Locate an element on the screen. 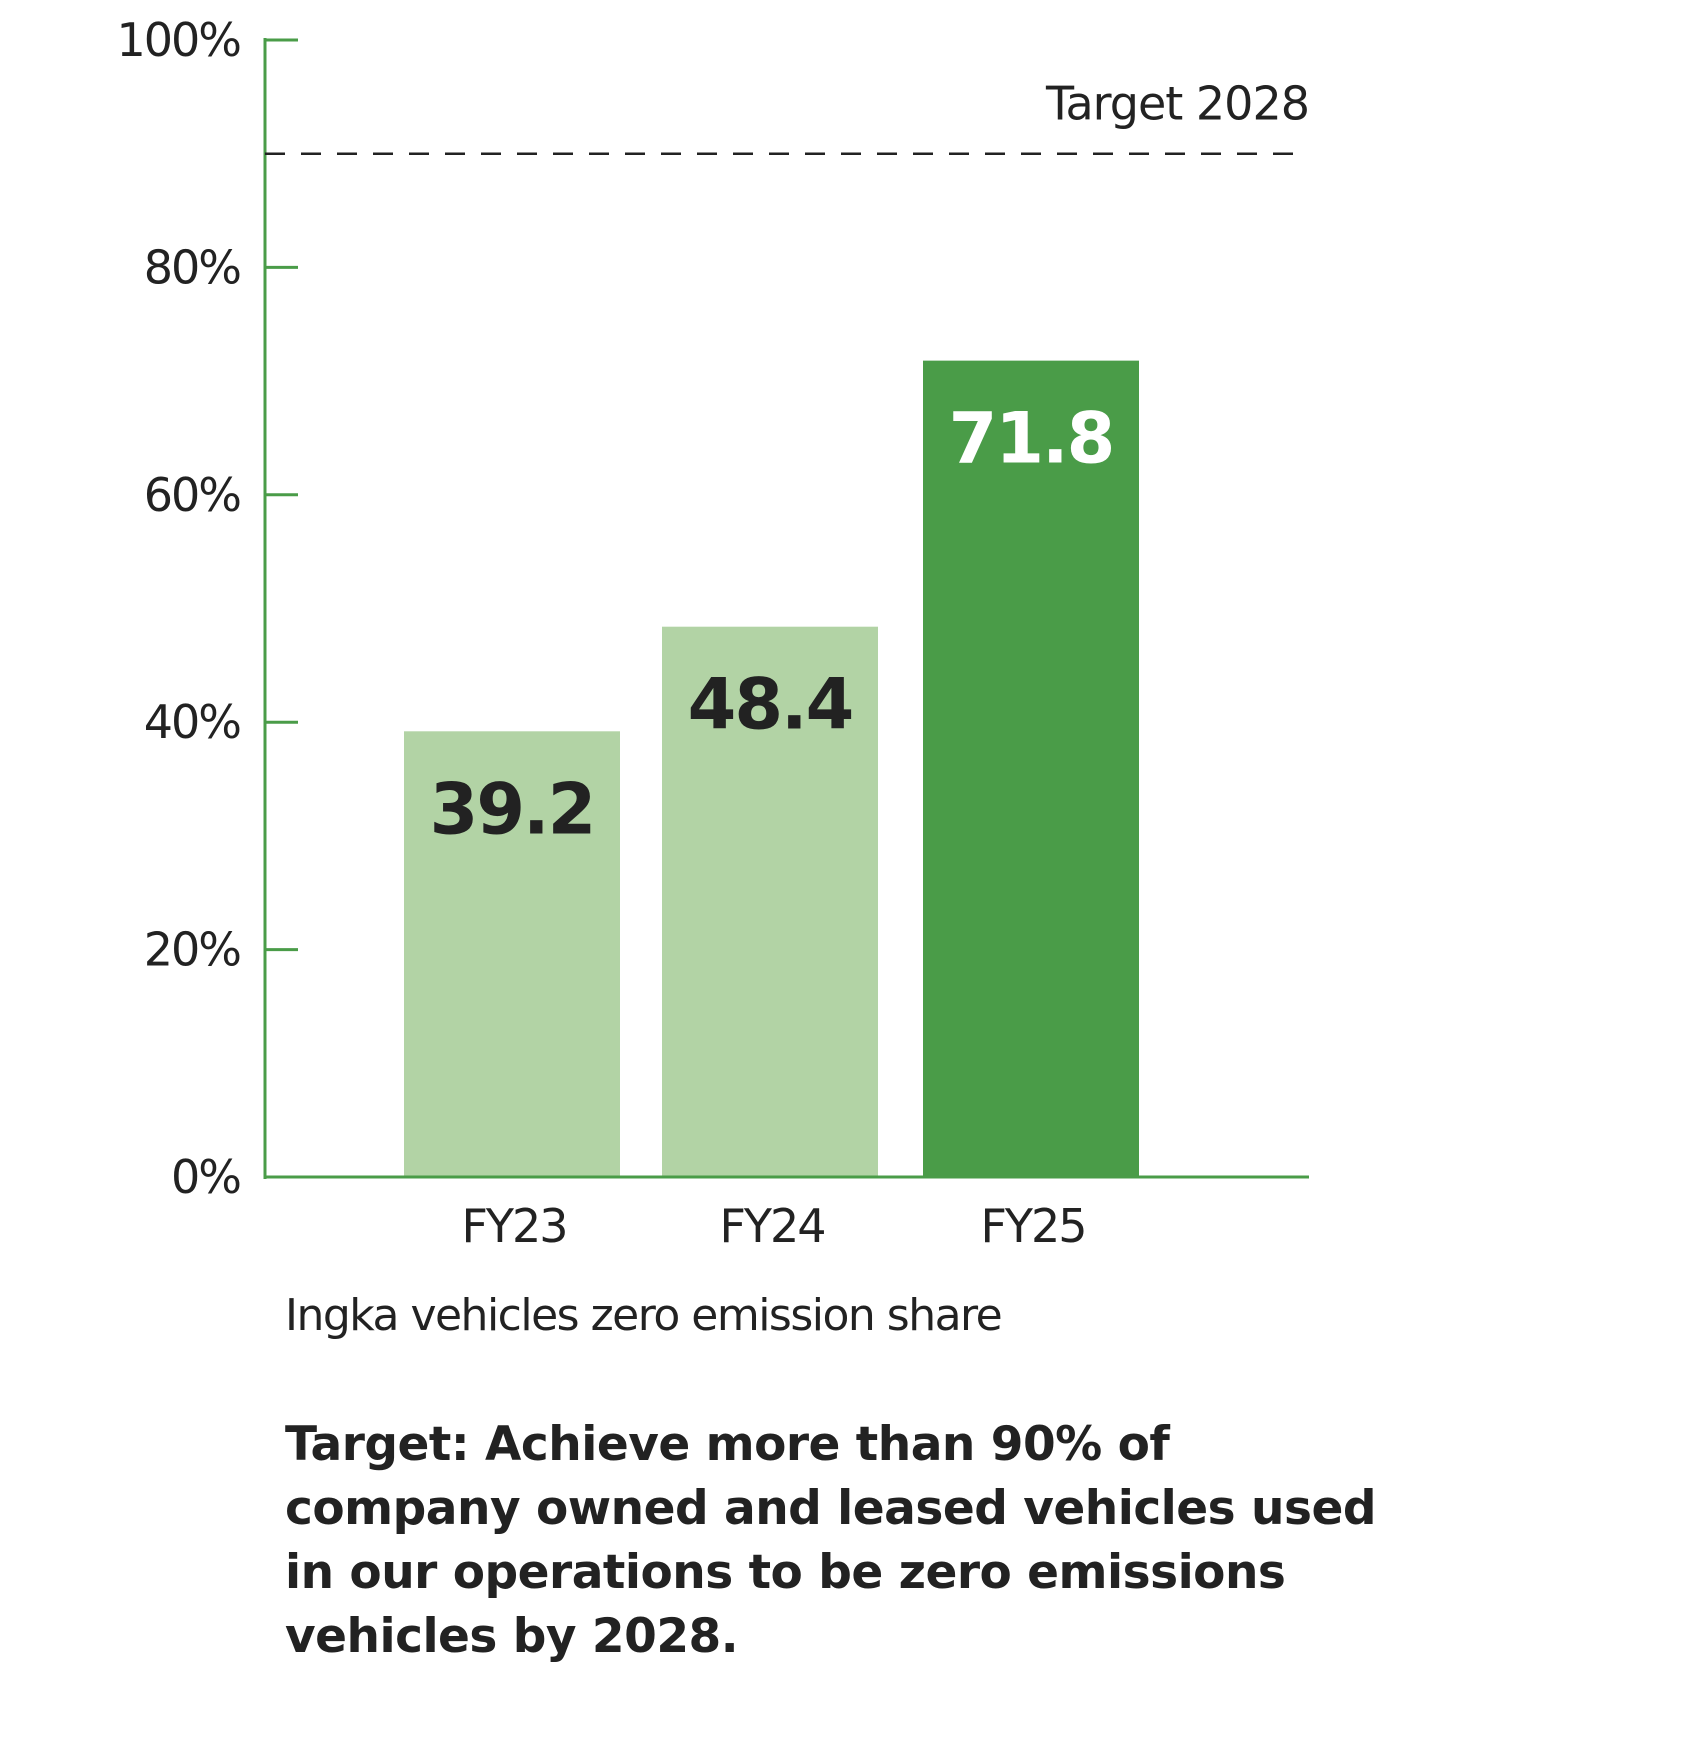  target-line-label: Target 2028 is located at coordinates (1177, 104).